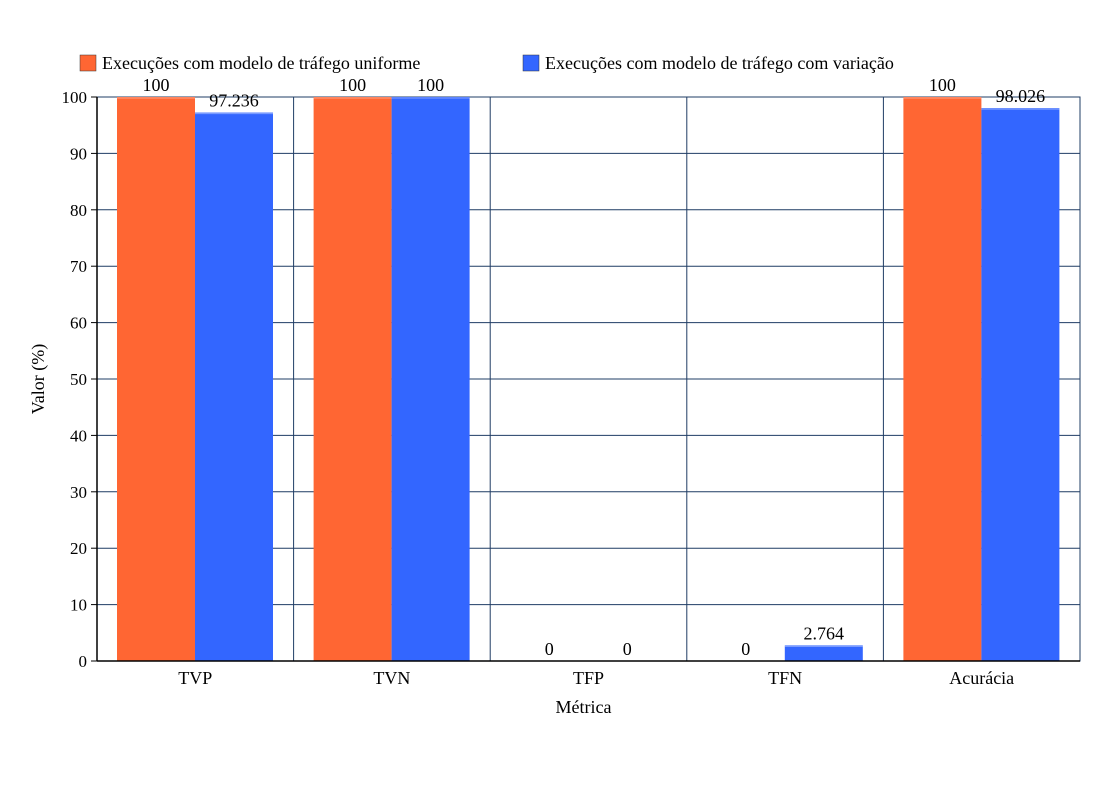 Image resolution: width=1095 pixels, height=810 pixels. I want to click on x-axis-title: Métrica, so click(584, 707).